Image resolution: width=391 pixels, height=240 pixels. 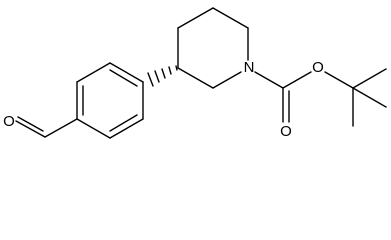 What do you see at coordinates (249, 67) in the screenshot?
I see `atom-label: N` at bounding box center [249, 67].